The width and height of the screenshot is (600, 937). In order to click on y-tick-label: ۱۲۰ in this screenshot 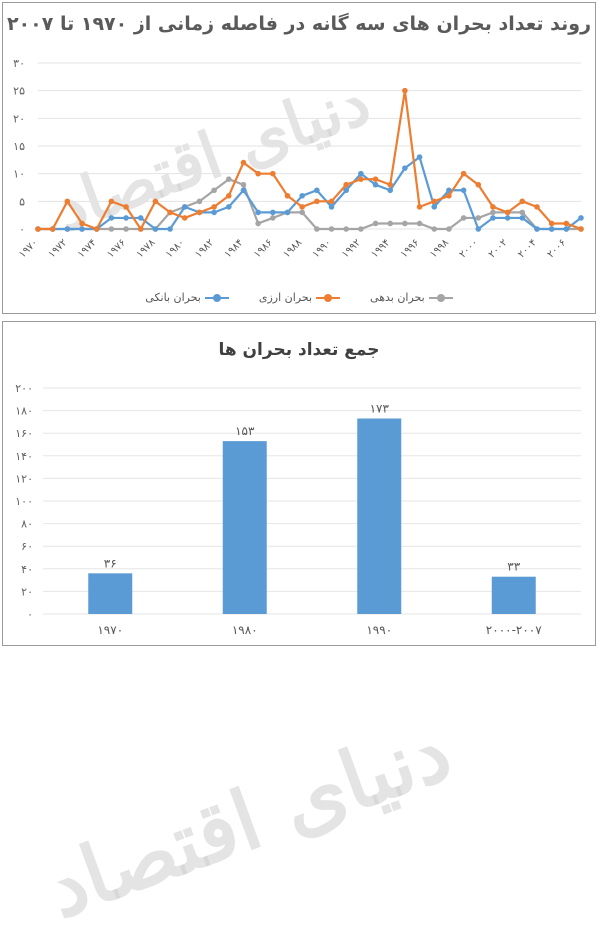, I will do `click(24, 478)`.